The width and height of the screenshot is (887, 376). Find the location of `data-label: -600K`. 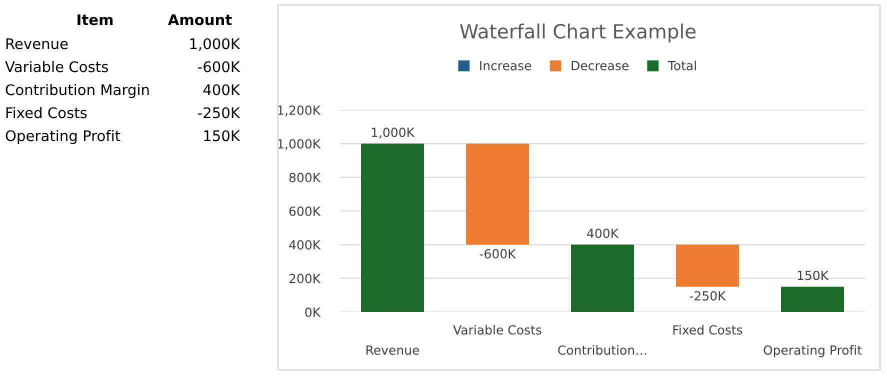

data-label: -600K is located at coordinates (498, 254).